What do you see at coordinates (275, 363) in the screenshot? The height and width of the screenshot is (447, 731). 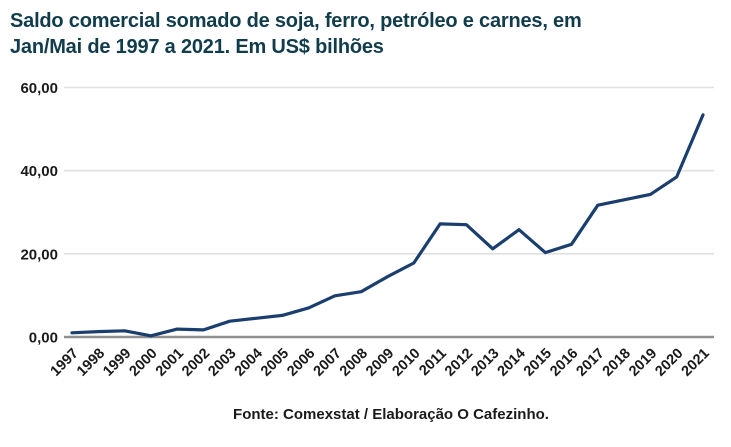 I see `x-tick-label: 2005` at bounding box center [275, 363].